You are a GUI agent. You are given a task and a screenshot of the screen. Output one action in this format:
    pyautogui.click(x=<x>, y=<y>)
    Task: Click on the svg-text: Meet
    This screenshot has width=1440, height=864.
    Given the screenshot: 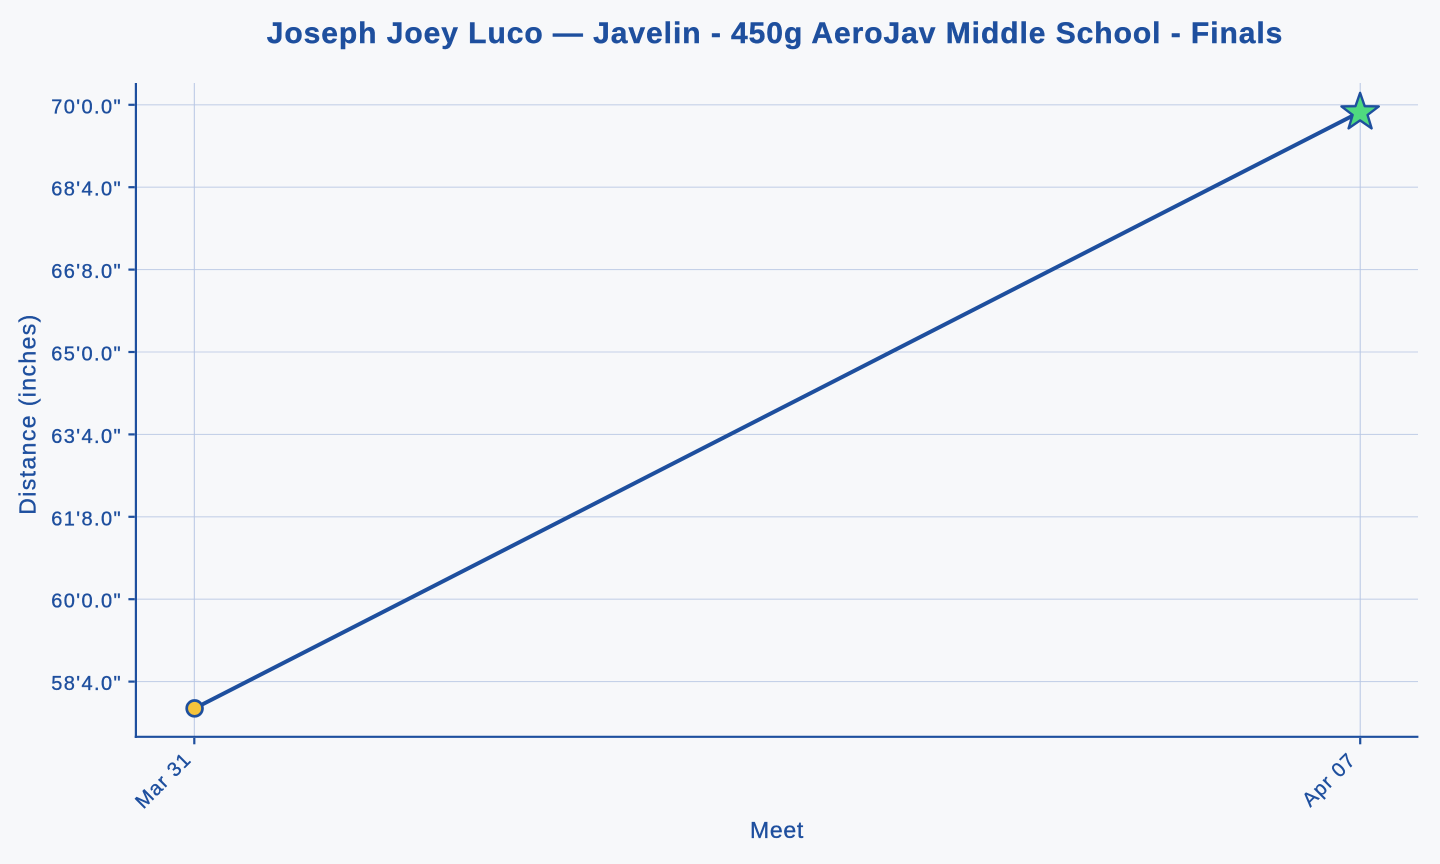 What is the action you would take?
    pyautogui.click(x=777, y=830)
    